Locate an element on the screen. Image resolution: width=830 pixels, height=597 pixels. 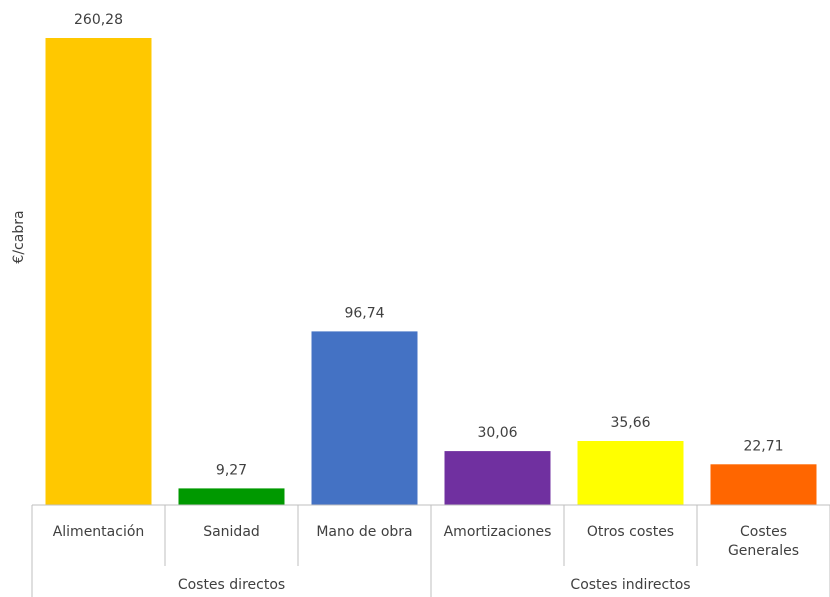
value-label-4: 35,66 is located at coordinates (630, 423).